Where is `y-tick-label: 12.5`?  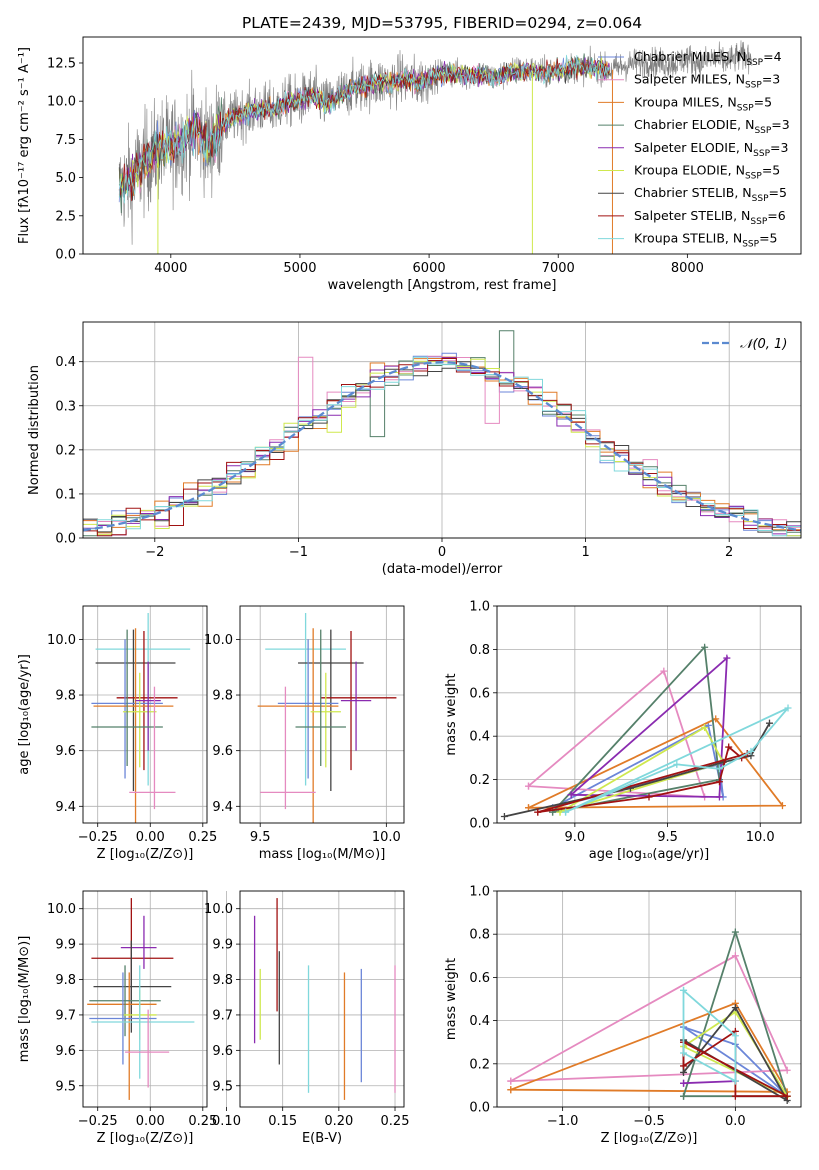 y-tick-label: 12.5 is located at coordinates (61, 63).